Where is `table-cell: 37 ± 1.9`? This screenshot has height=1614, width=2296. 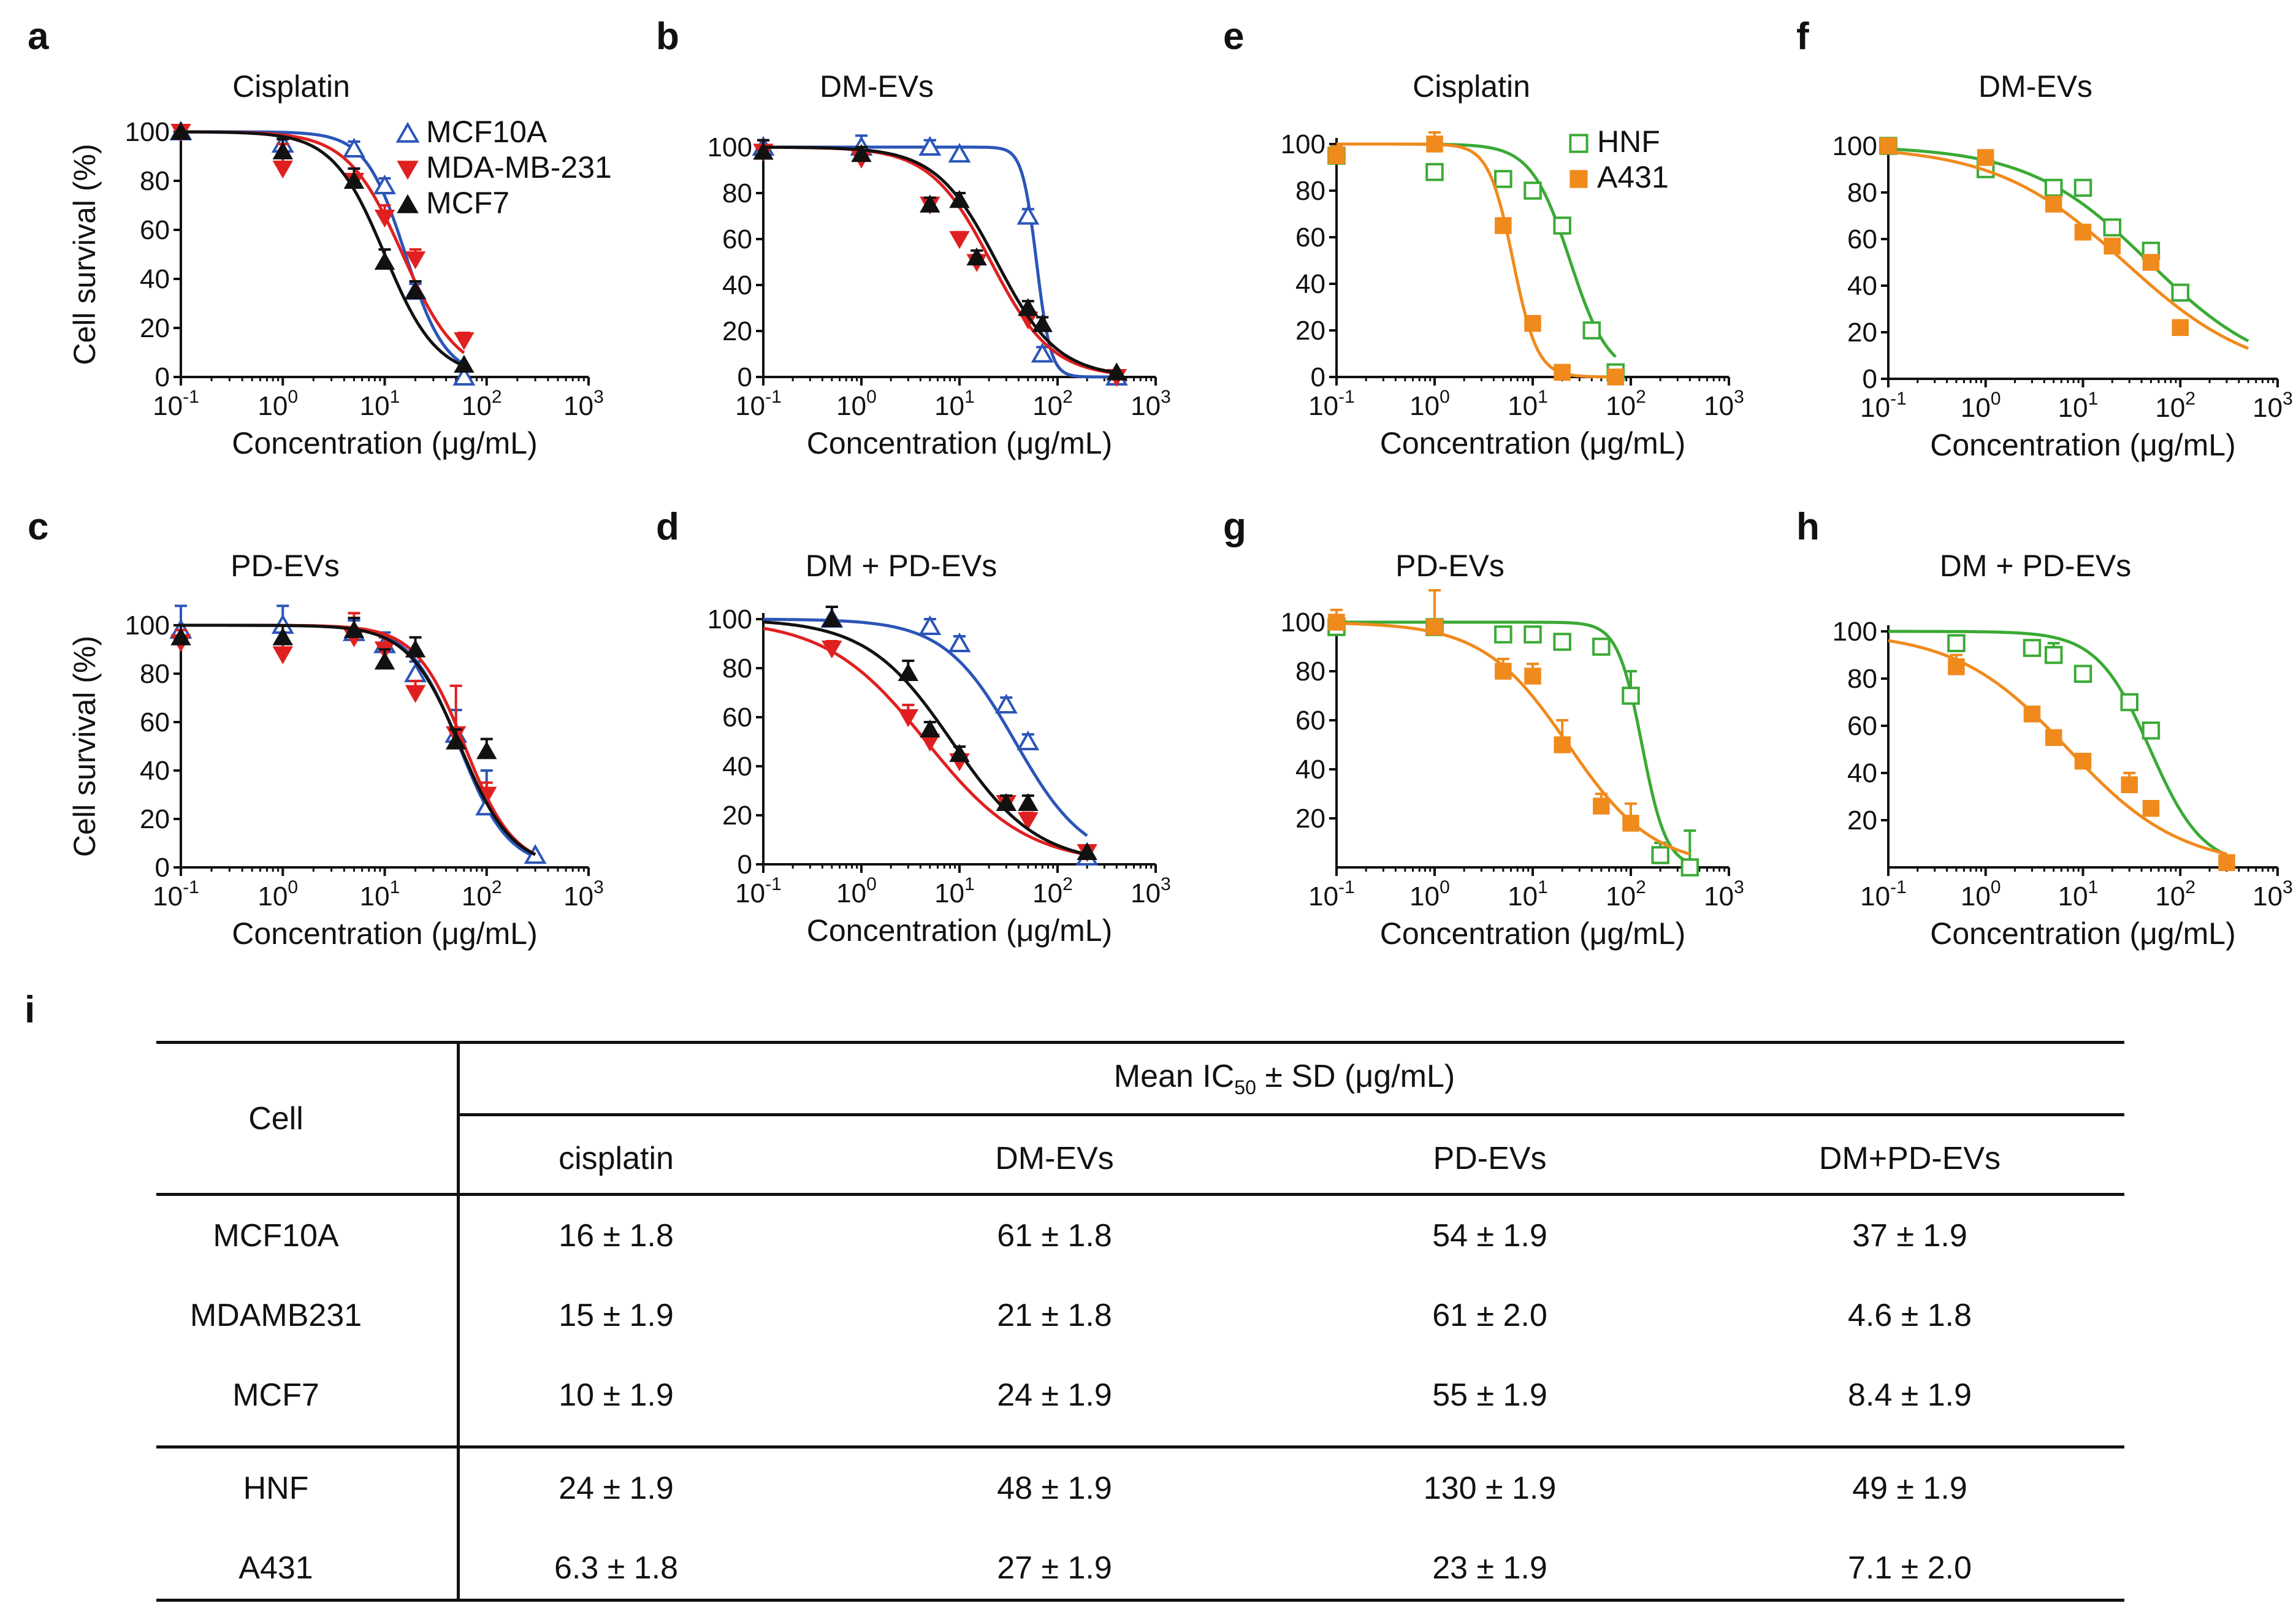
table-cell: 37 ± 1.9 is located at coordinates (1910, 1236).